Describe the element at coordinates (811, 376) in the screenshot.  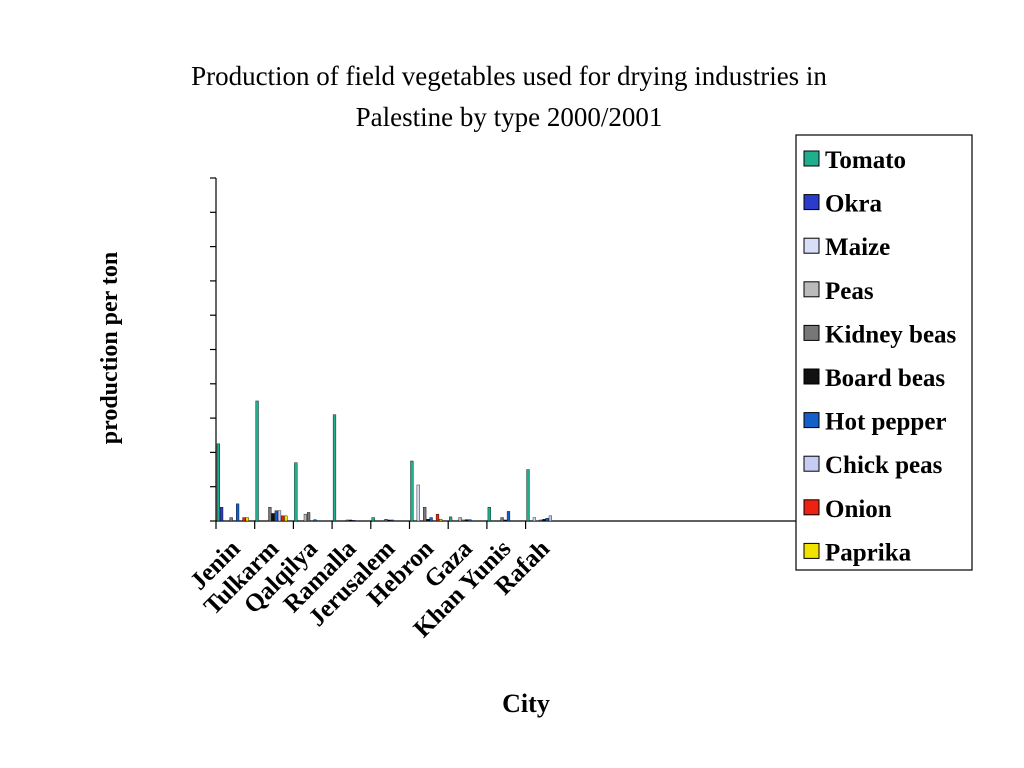
I see `legend-swatch-board-beas` at that location.